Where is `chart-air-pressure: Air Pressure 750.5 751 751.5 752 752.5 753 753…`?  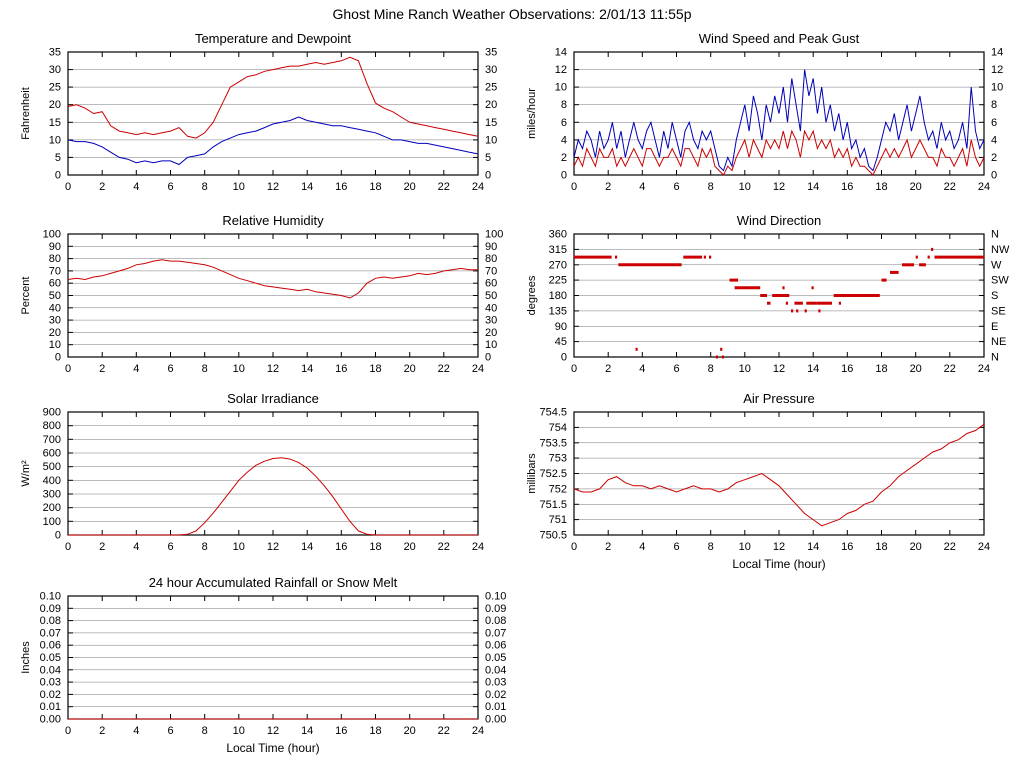
chart-air-pressure: Air Pressure 750.5 751 751.5 752 752.5 753 753… is located at coordinates (771, 480).